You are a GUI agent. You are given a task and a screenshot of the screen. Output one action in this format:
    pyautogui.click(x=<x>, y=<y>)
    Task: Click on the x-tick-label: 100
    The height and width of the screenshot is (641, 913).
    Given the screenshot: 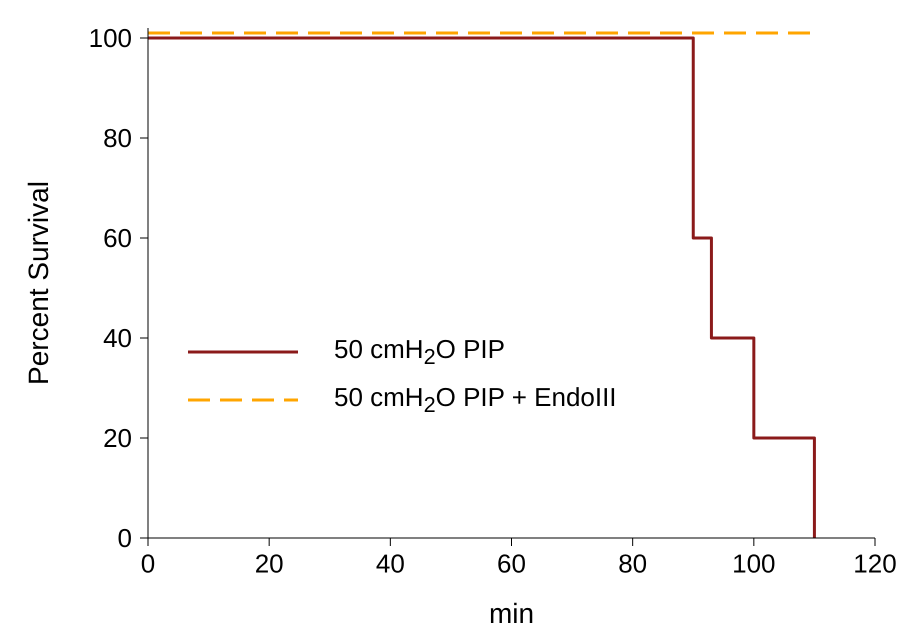 What is the action you would take?
    pyautogui.click(x=754, y=563)
    